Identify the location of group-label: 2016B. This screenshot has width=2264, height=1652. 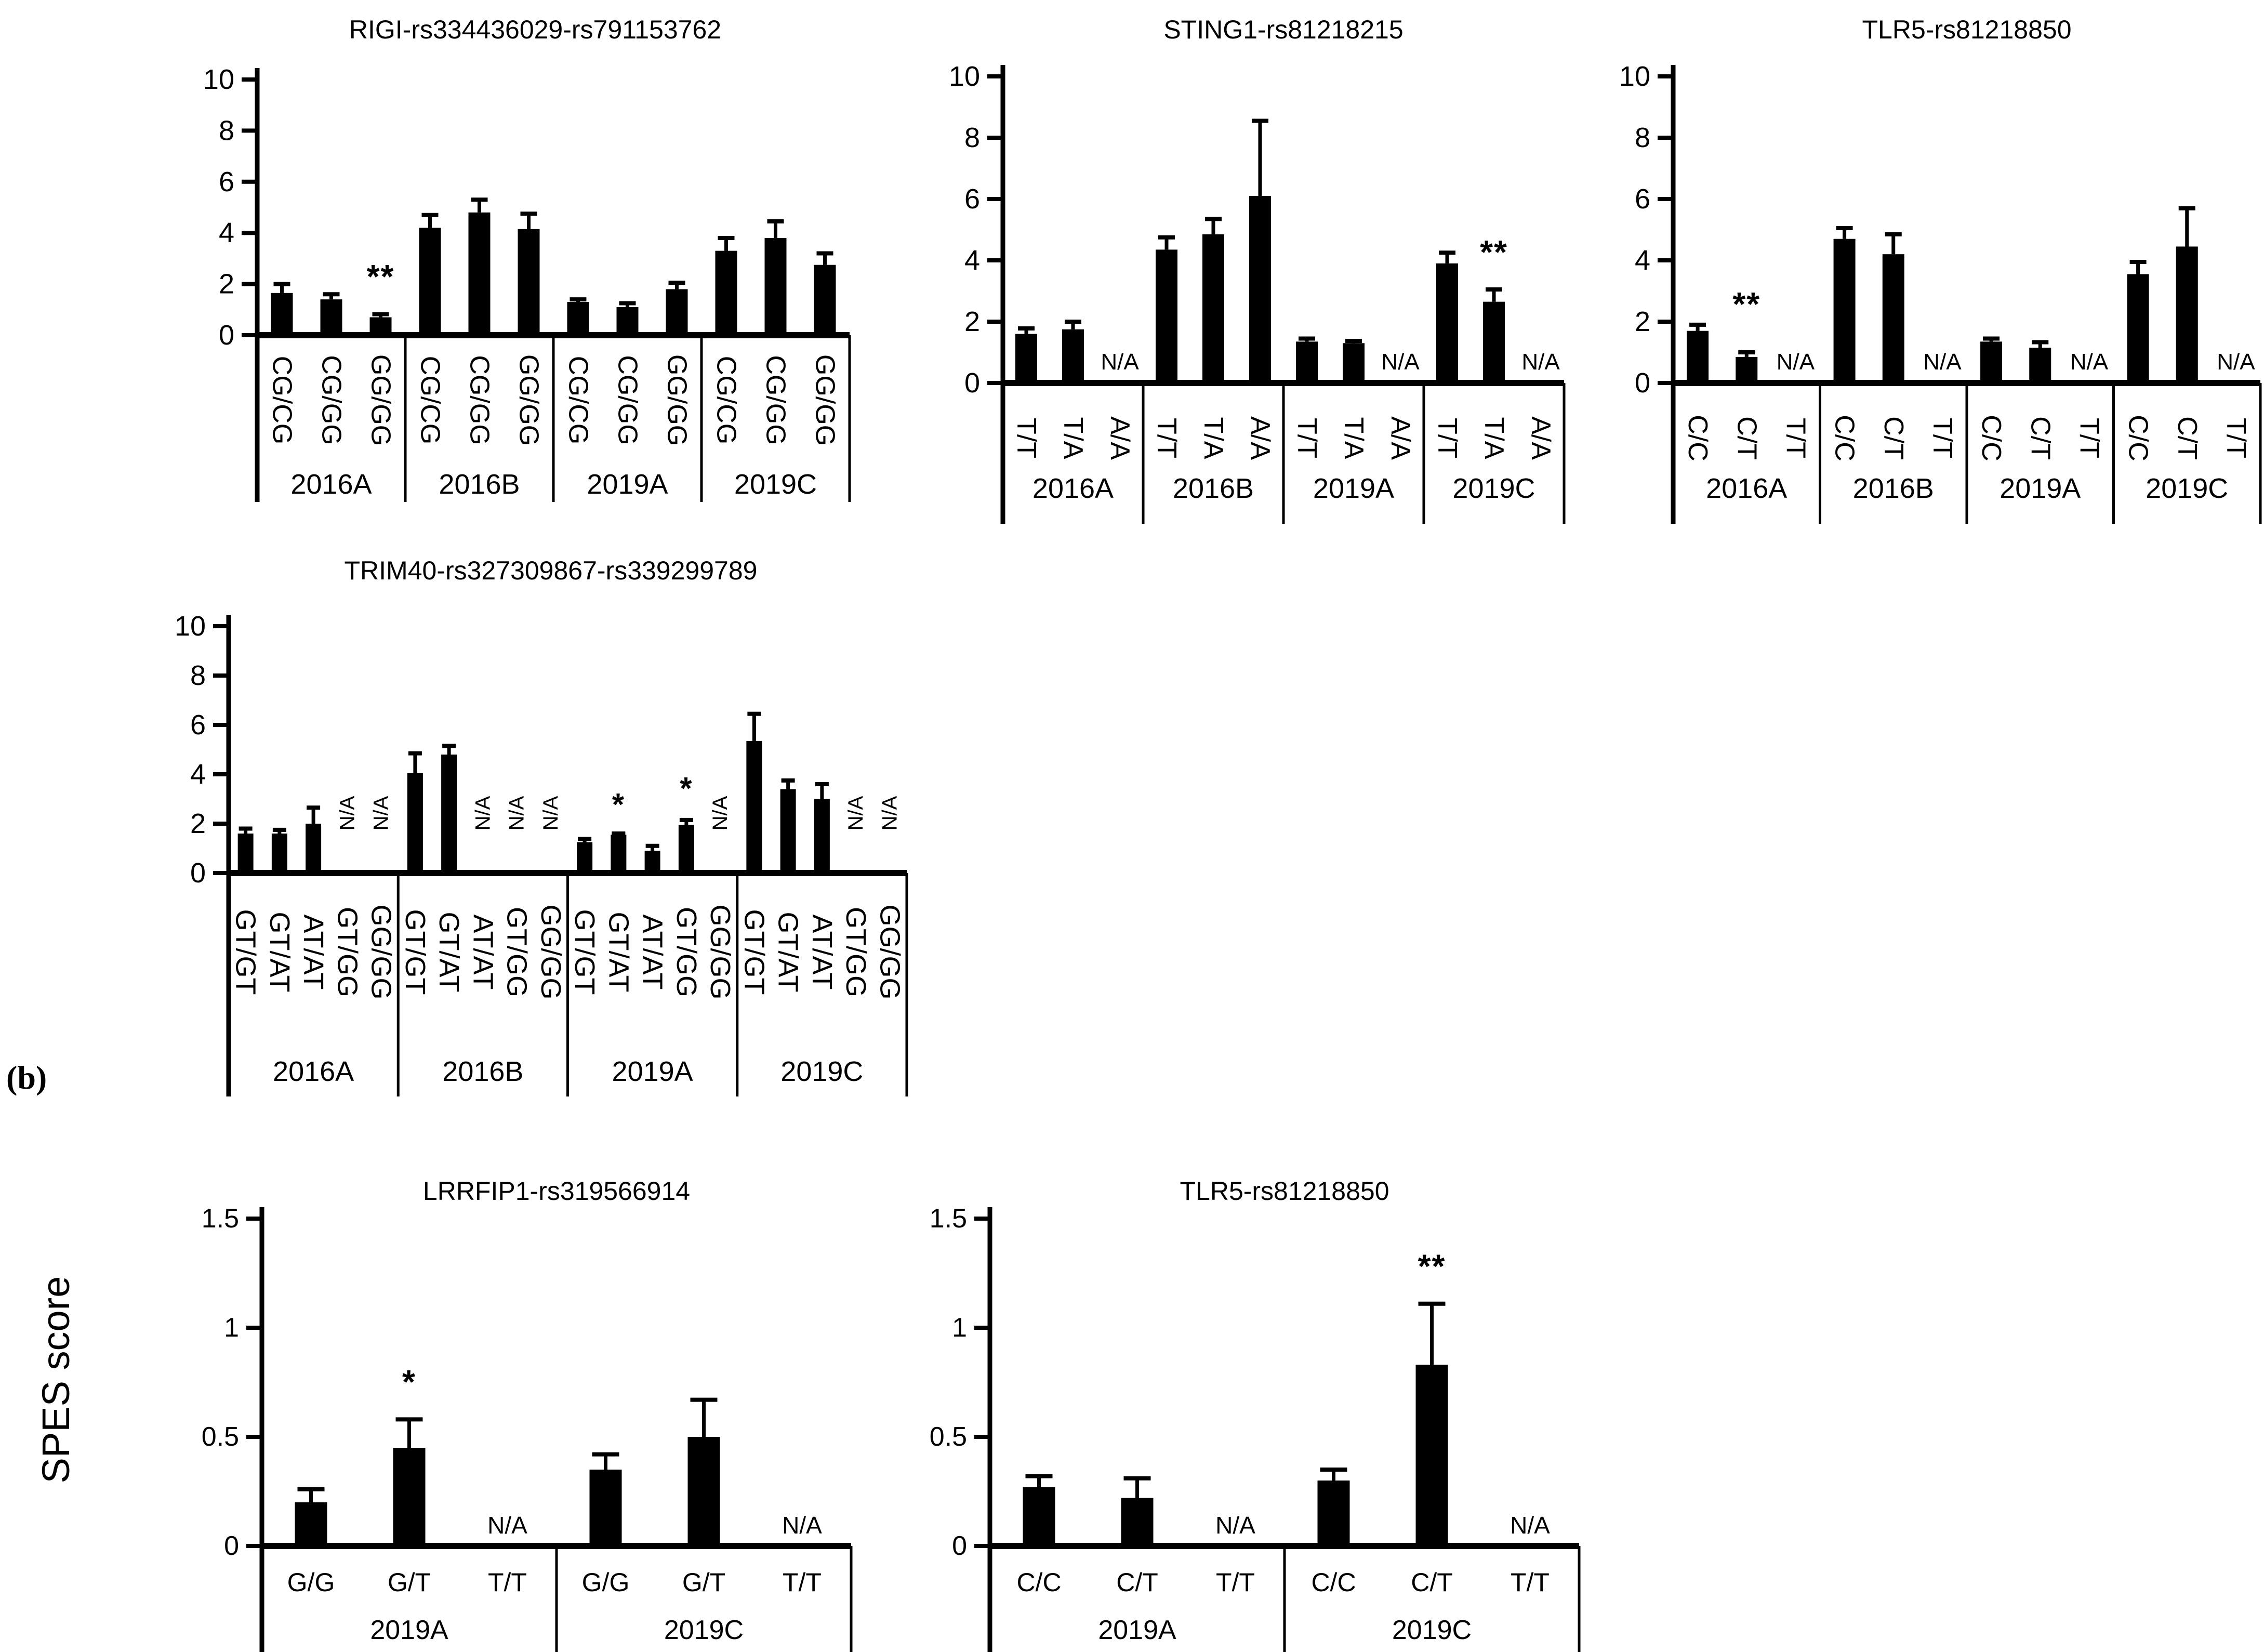
(480, 484).